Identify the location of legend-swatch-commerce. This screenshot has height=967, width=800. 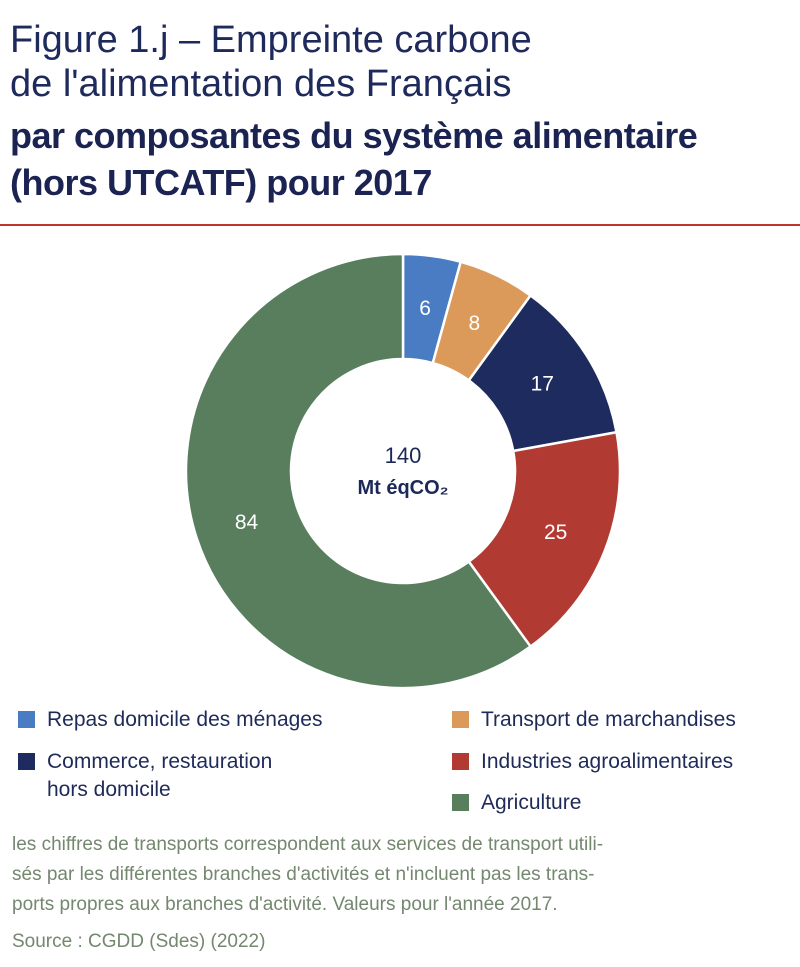
(26, 761).